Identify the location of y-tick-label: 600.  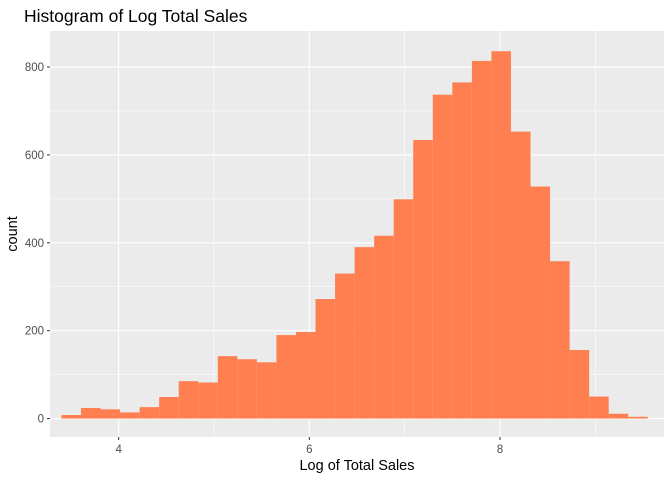
(34, 156).